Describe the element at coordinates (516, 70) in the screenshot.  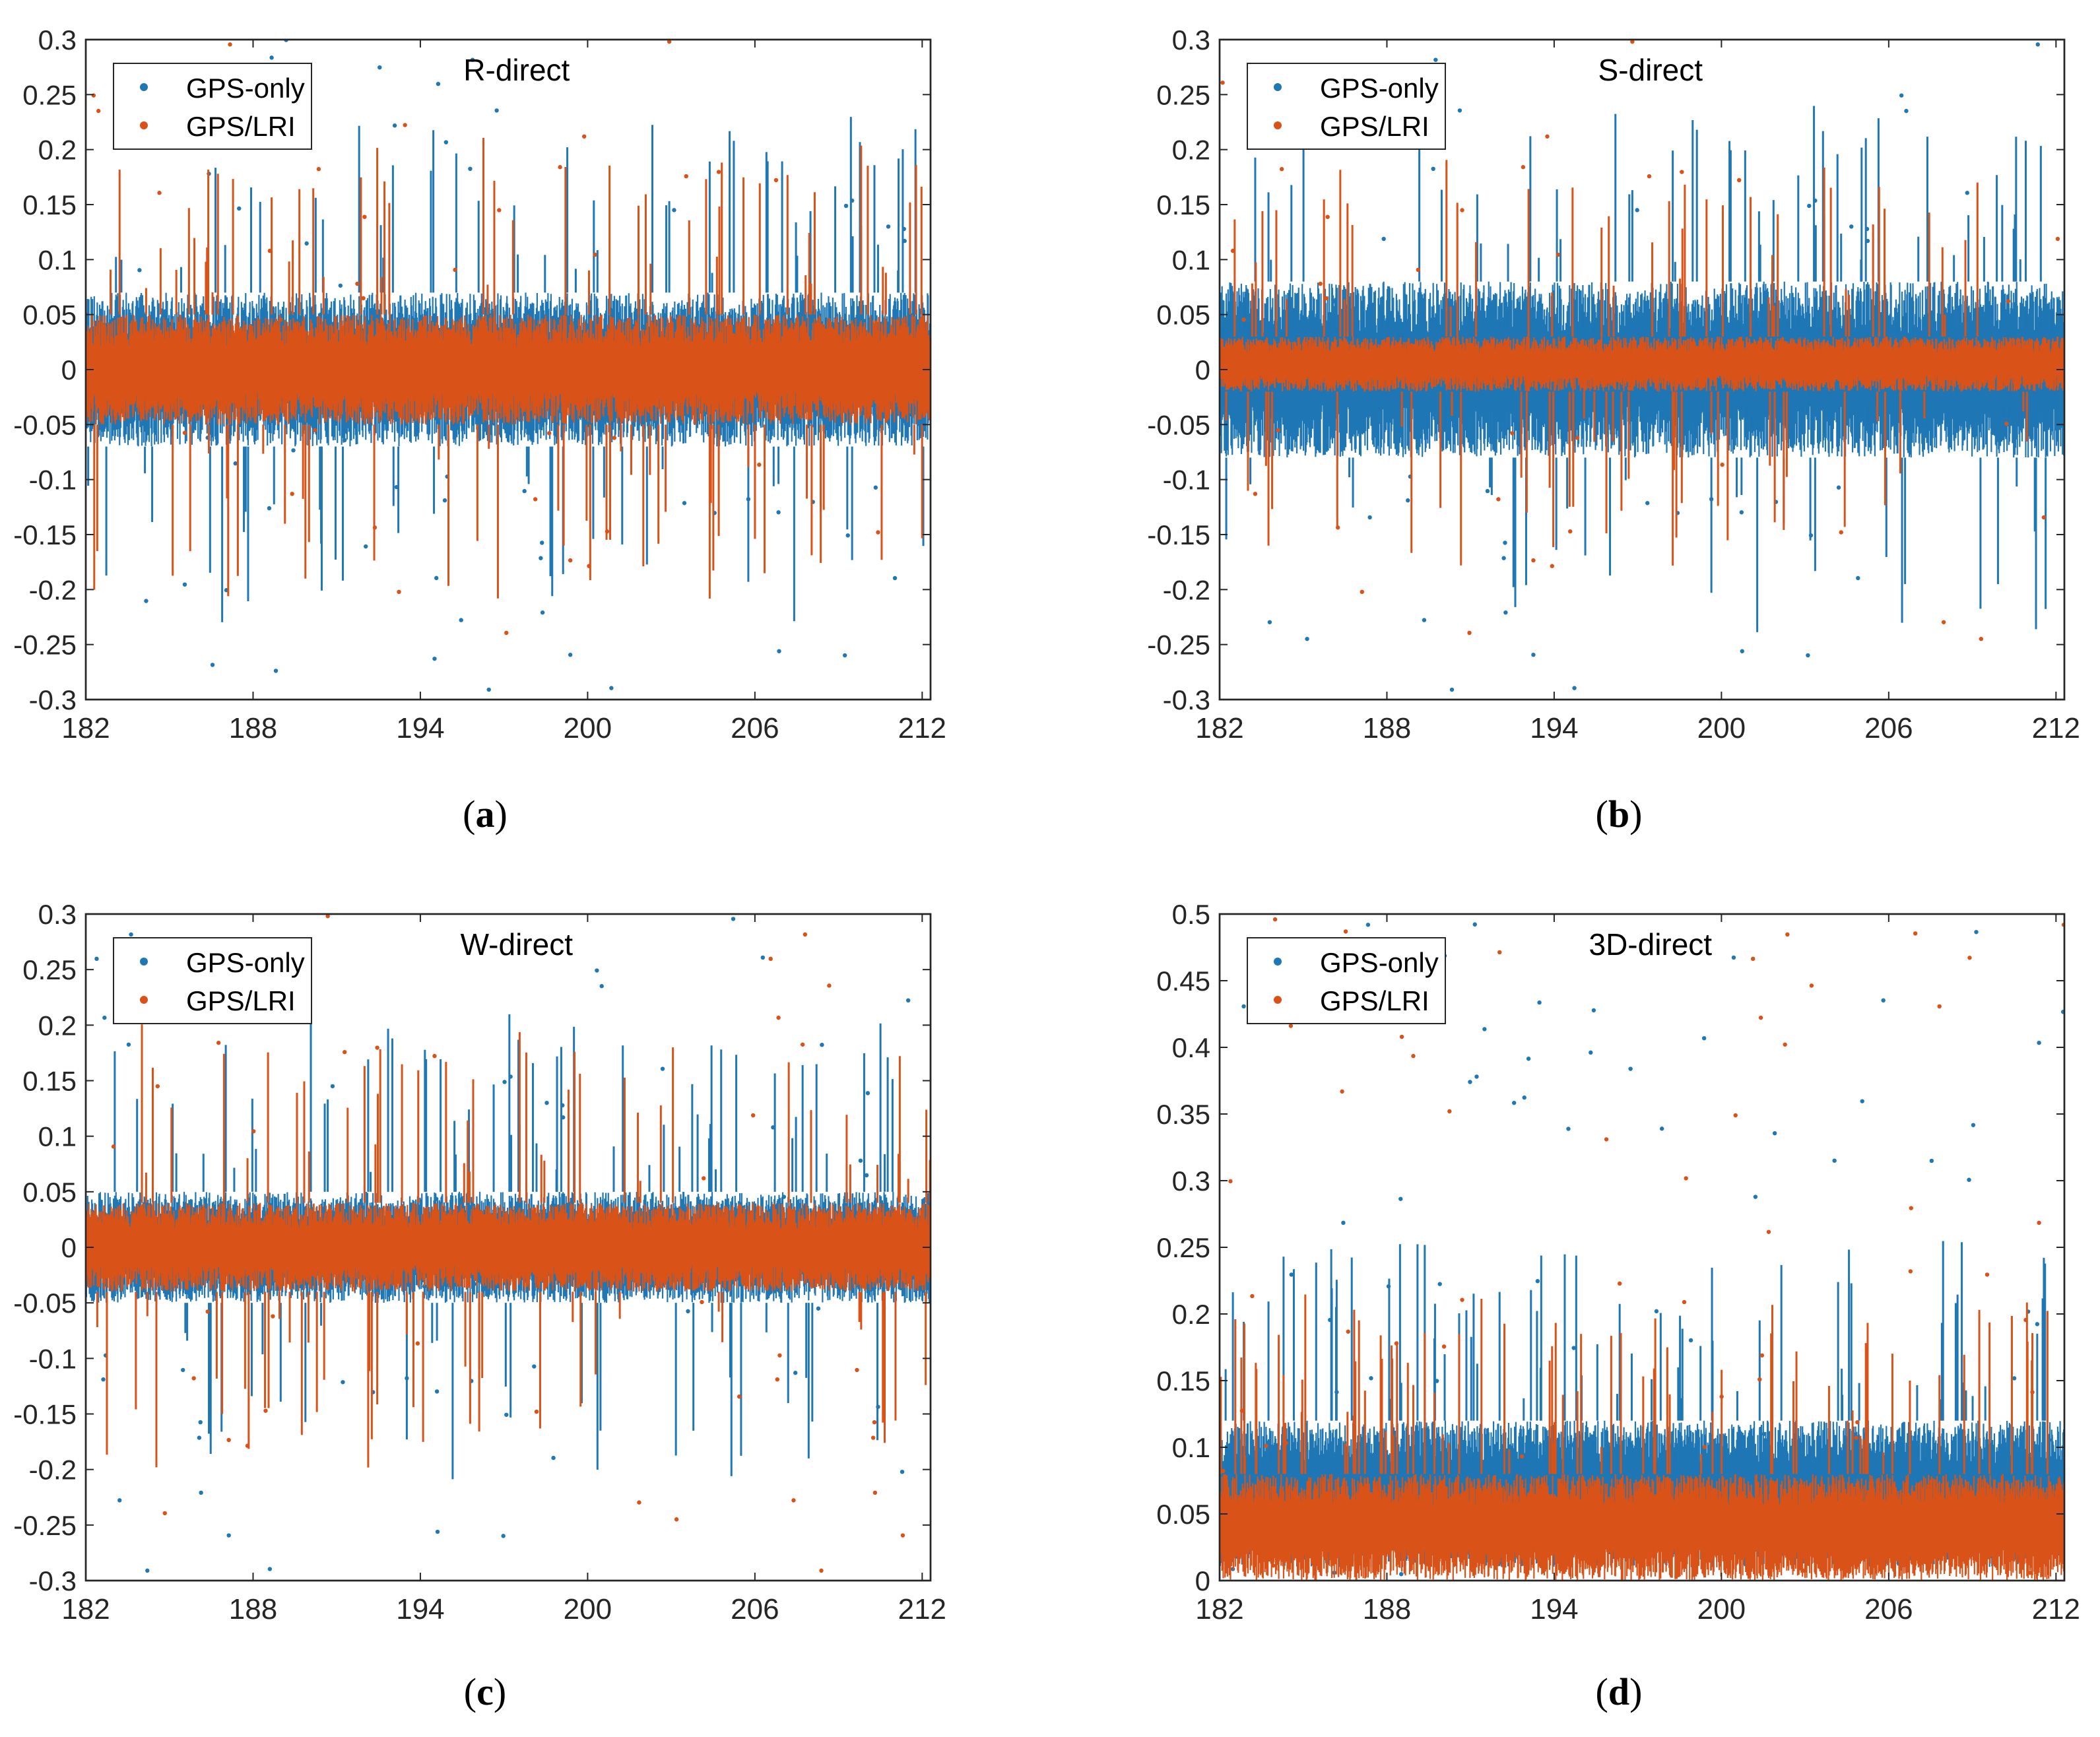
I see `chart-title-a: R-direct` at that location.